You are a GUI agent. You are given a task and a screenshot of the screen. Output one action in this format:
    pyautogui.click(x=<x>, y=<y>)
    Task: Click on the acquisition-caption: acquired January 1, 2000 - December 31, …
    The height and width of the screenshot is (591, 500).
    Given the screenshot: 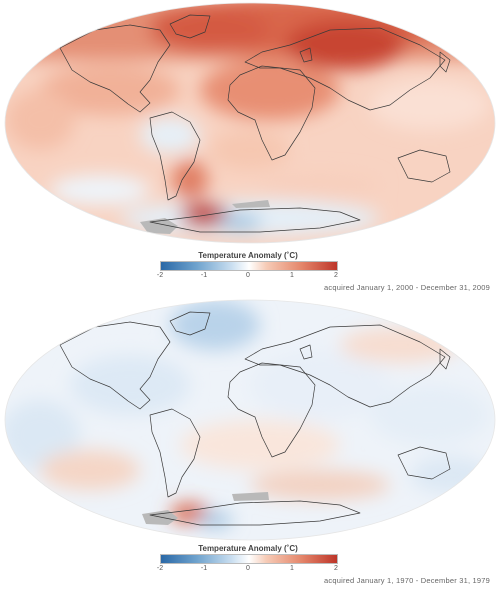 What is the action you would take?
    pyautogui.click(x=407, y=287)
    